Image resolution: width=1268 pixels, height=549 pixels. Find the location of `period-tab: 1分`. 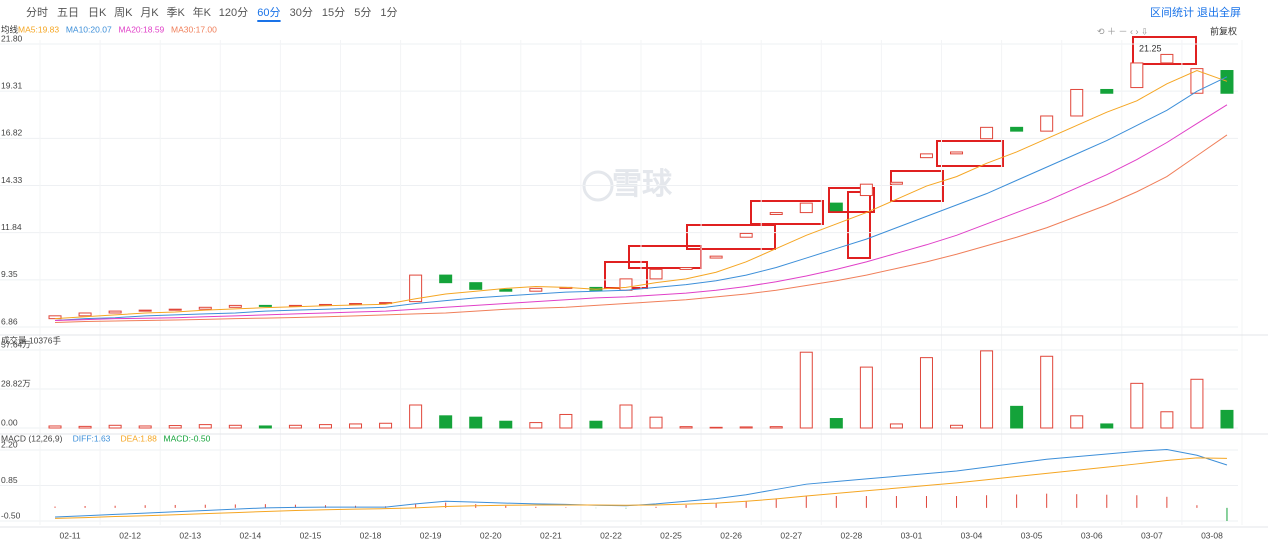

period-tab: 1分 is located at coordinates (388, 12).